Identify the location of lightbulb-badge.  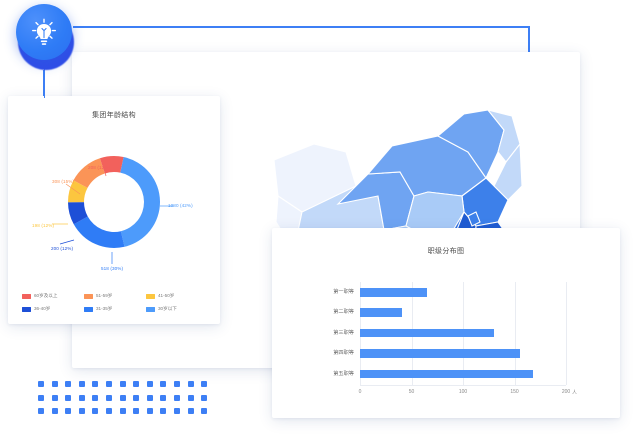
(44, 32).